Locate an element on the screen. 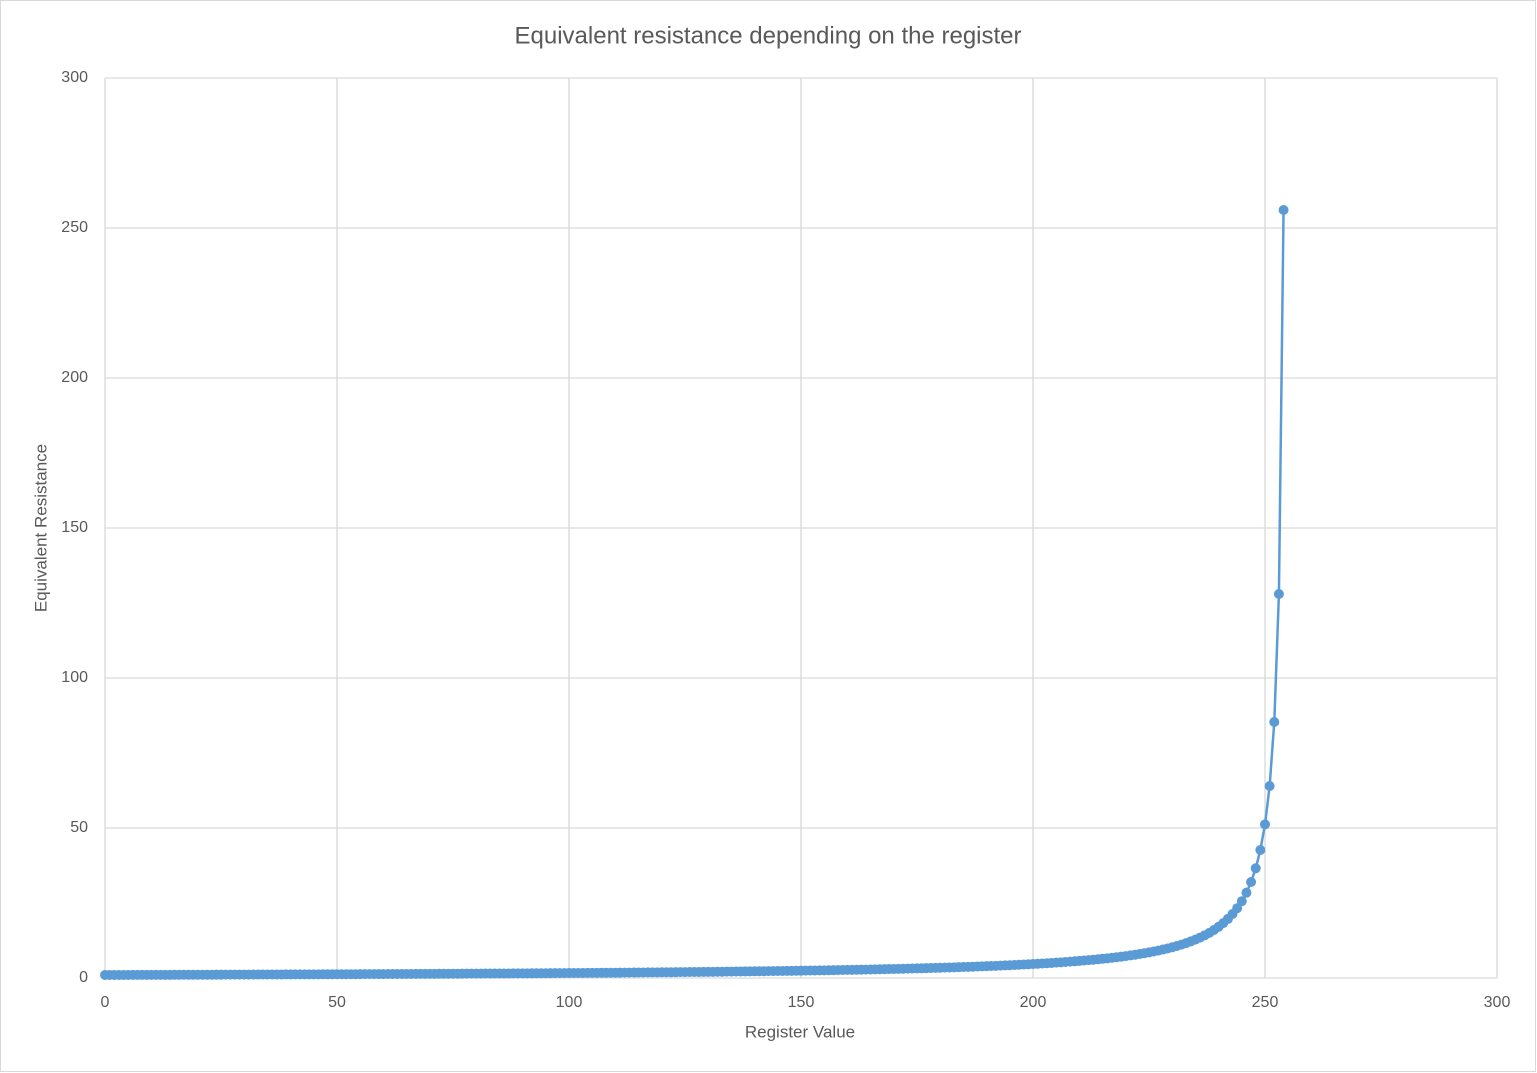  y-tick-label: 100 is located at coordinates (74, 677).